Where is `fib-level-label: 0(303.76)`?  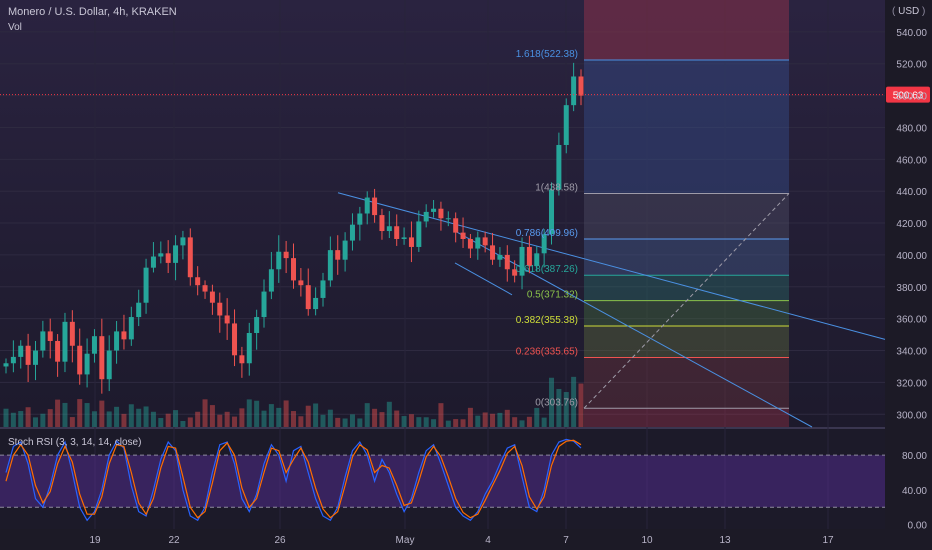
fib-level-label: 0(303.76) is located at coordinates (556, 402).